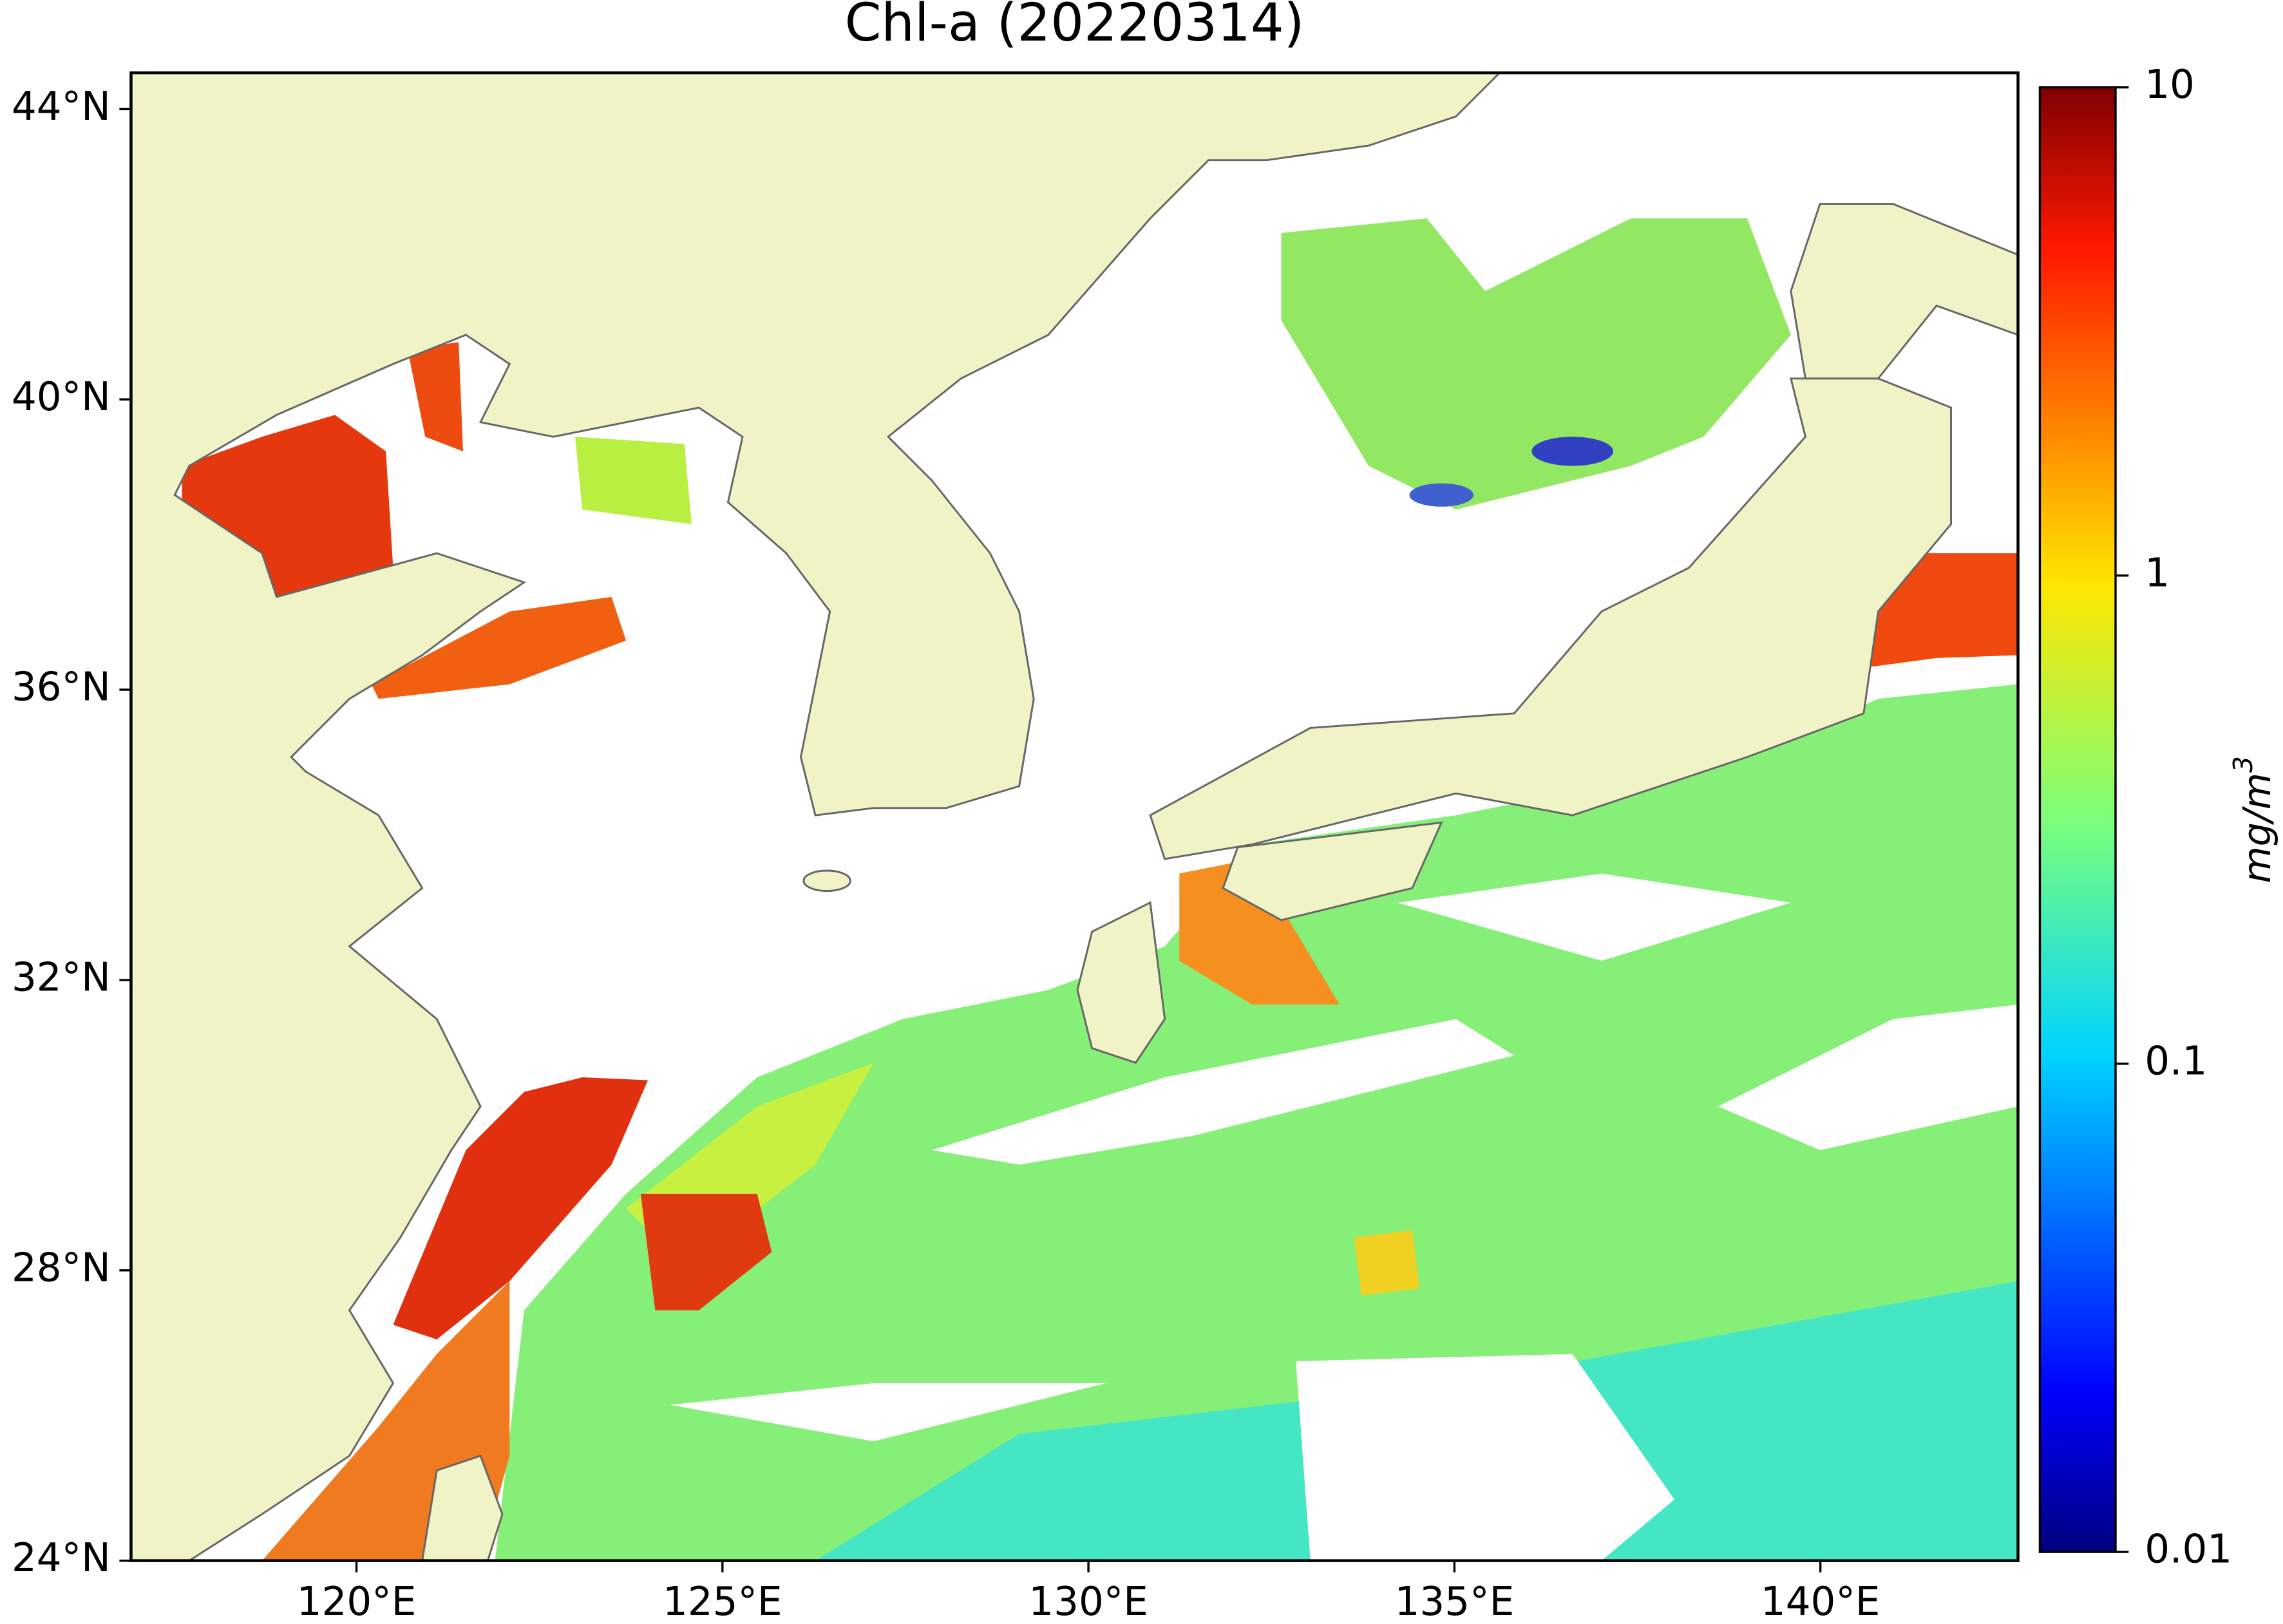  Describe the element at coordinates (1332, 871) in the screenshot. I see `shikoku` at that location.